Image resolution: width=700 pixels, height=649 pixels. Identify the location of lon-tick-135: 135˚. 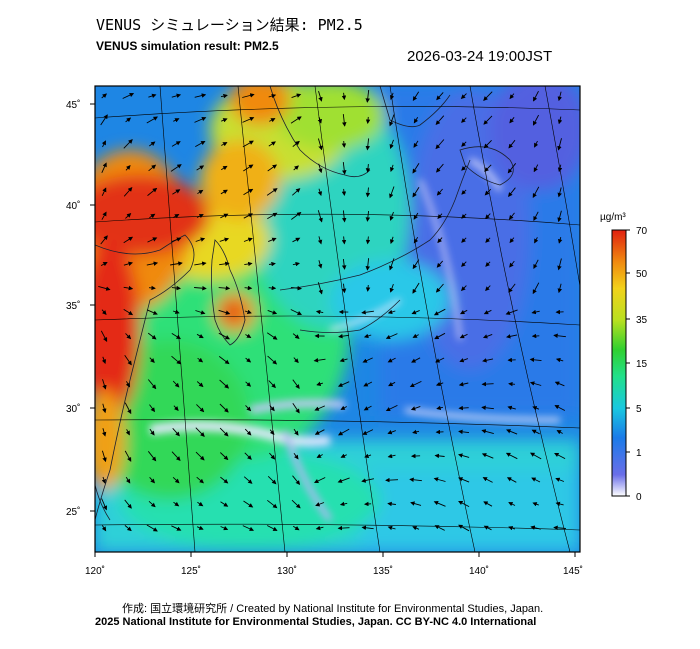
(383, 571).